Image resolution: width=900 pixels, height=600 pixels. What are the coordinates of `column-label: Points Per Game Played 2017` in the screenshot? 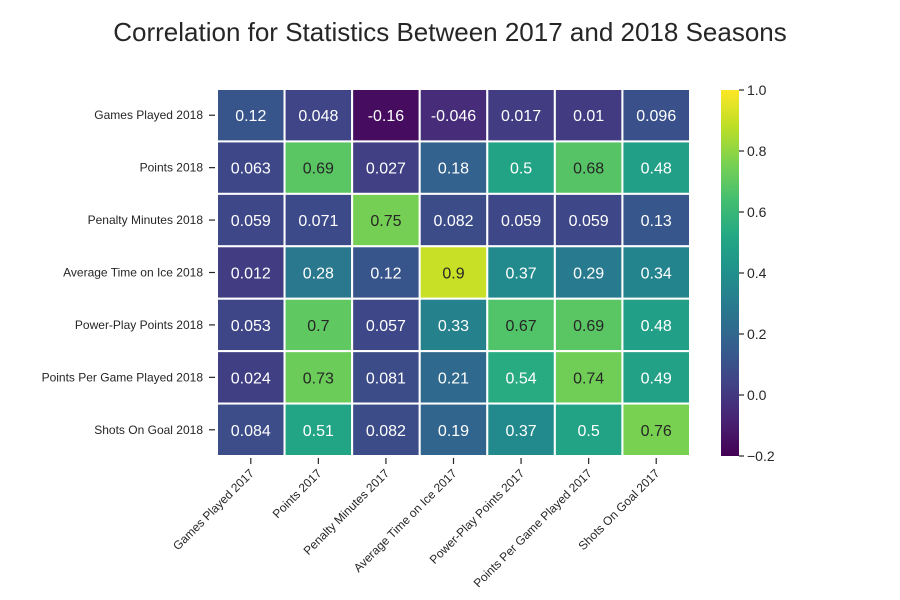 It's located at (533, 528).